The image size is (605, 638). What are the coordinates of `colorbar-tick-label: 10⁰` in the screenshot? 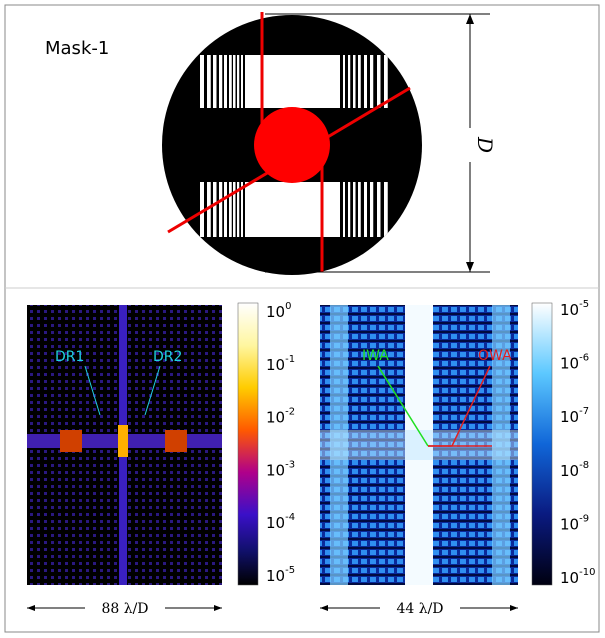 It's located at (278, 311).